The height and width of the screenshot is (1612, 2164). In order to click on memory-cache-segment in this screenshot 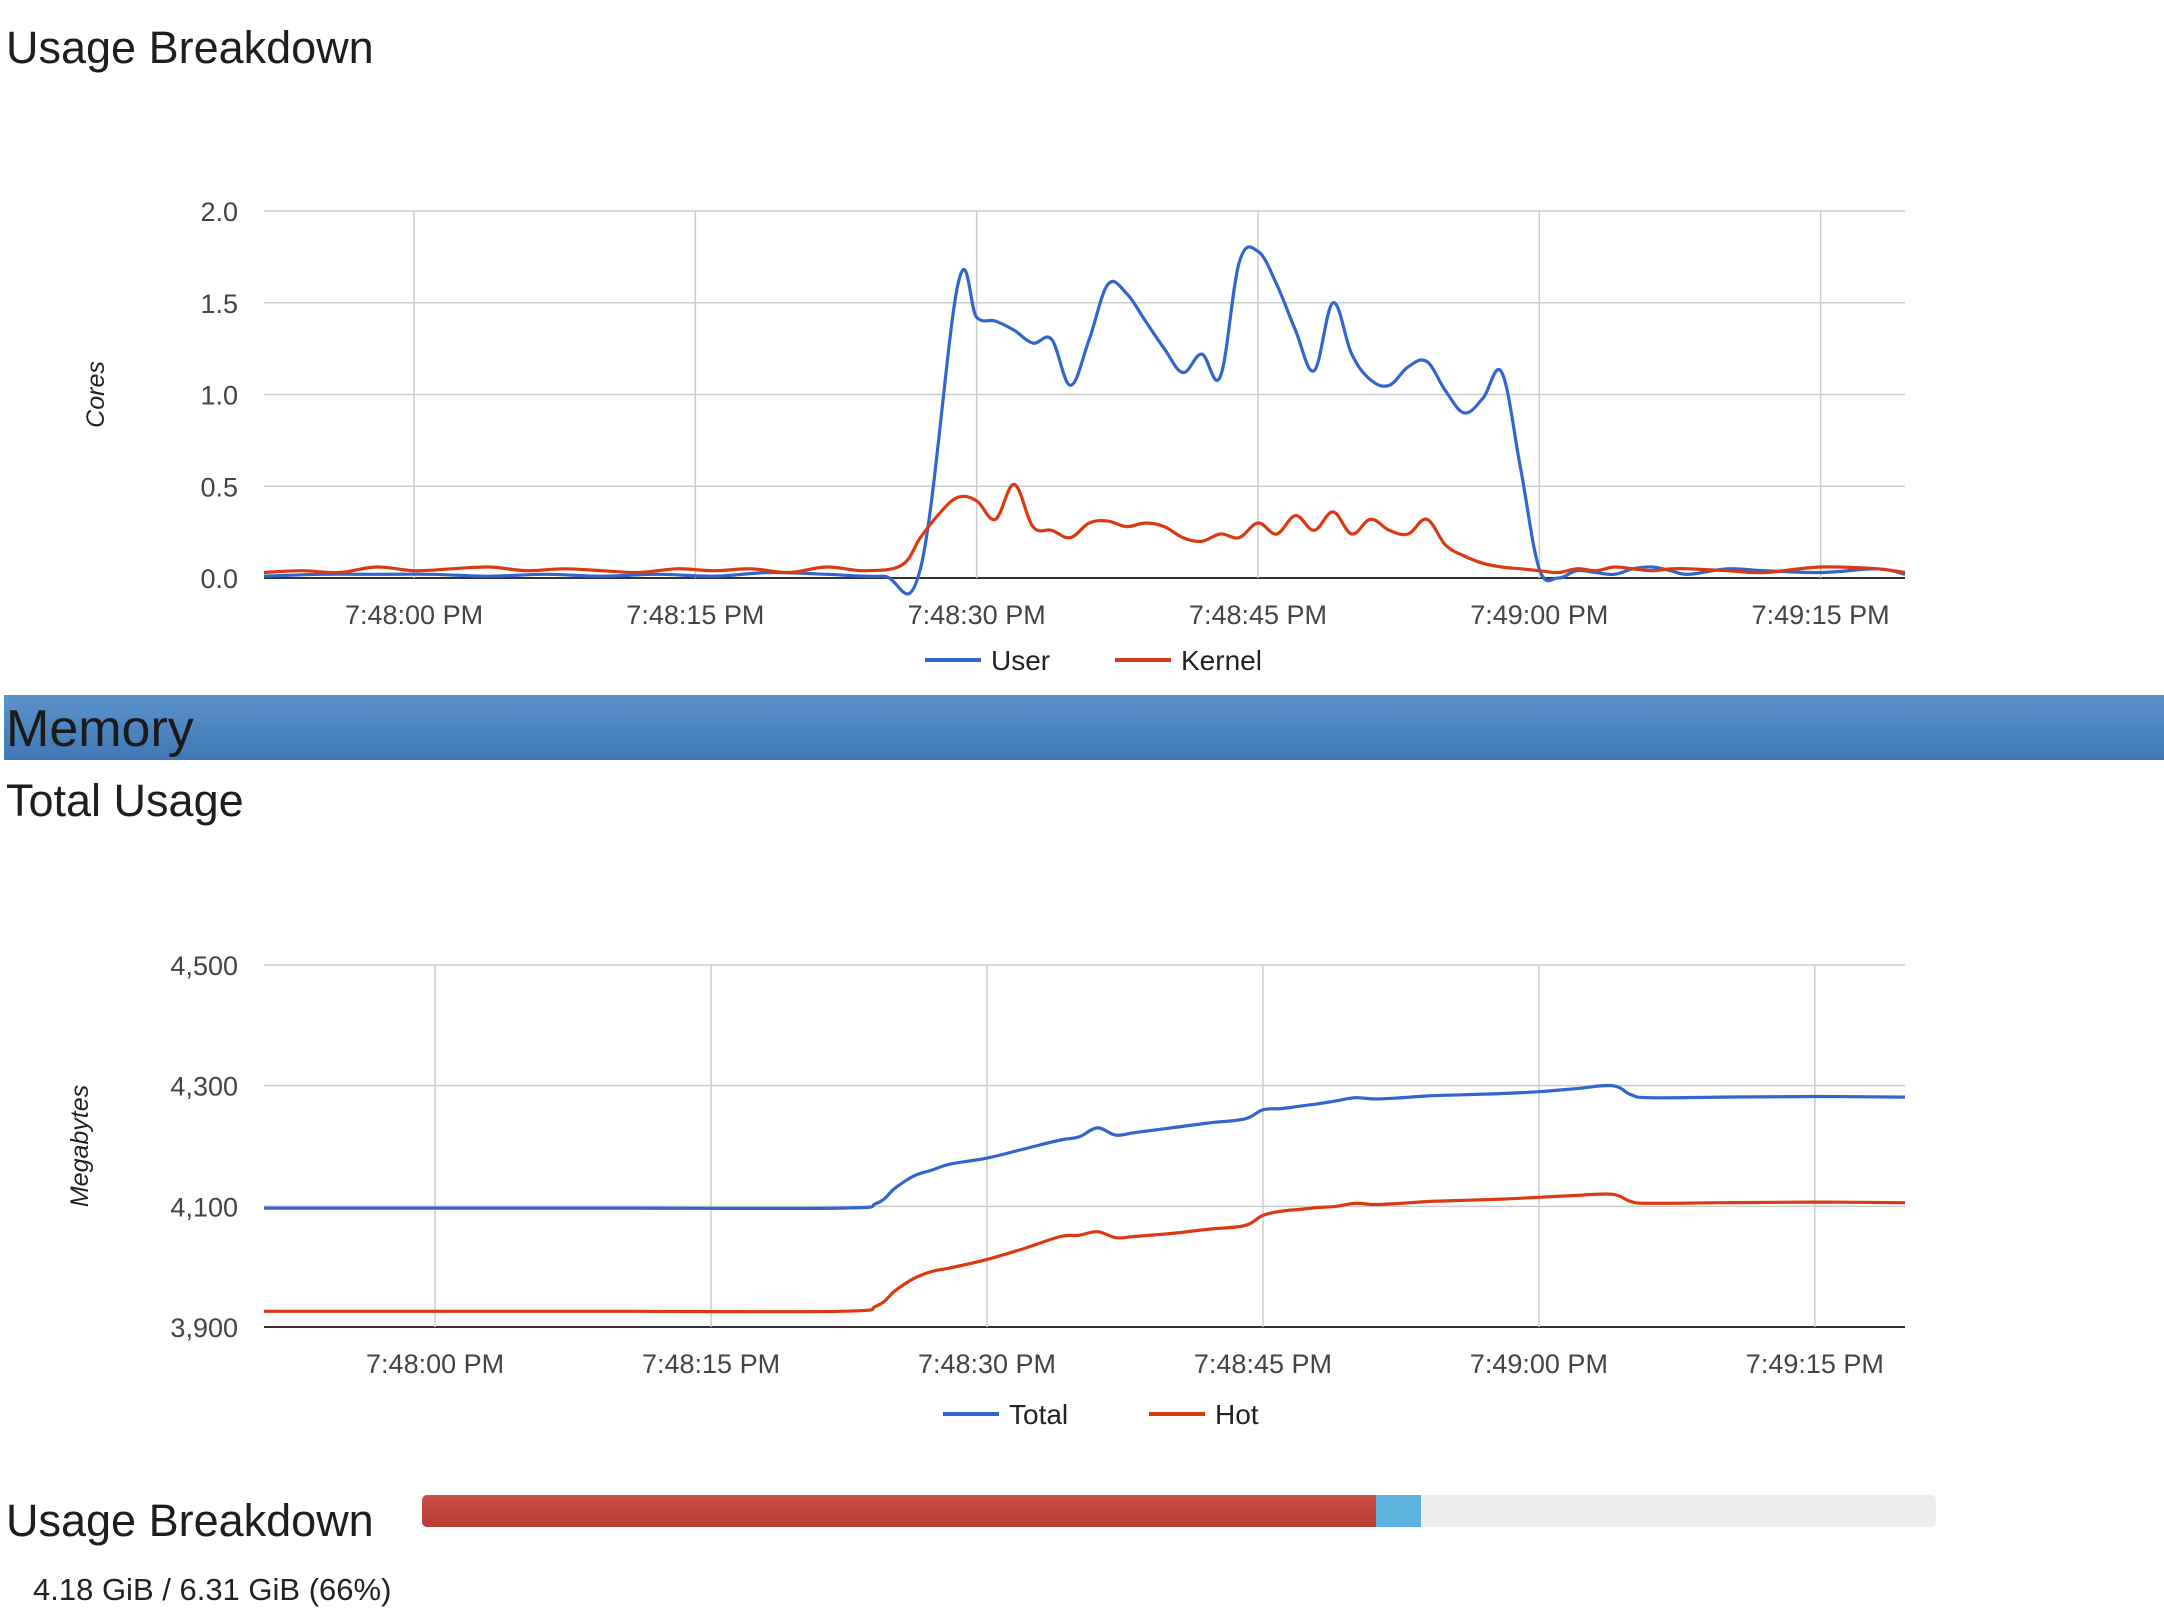, I will do `click(1398, 1511)`.